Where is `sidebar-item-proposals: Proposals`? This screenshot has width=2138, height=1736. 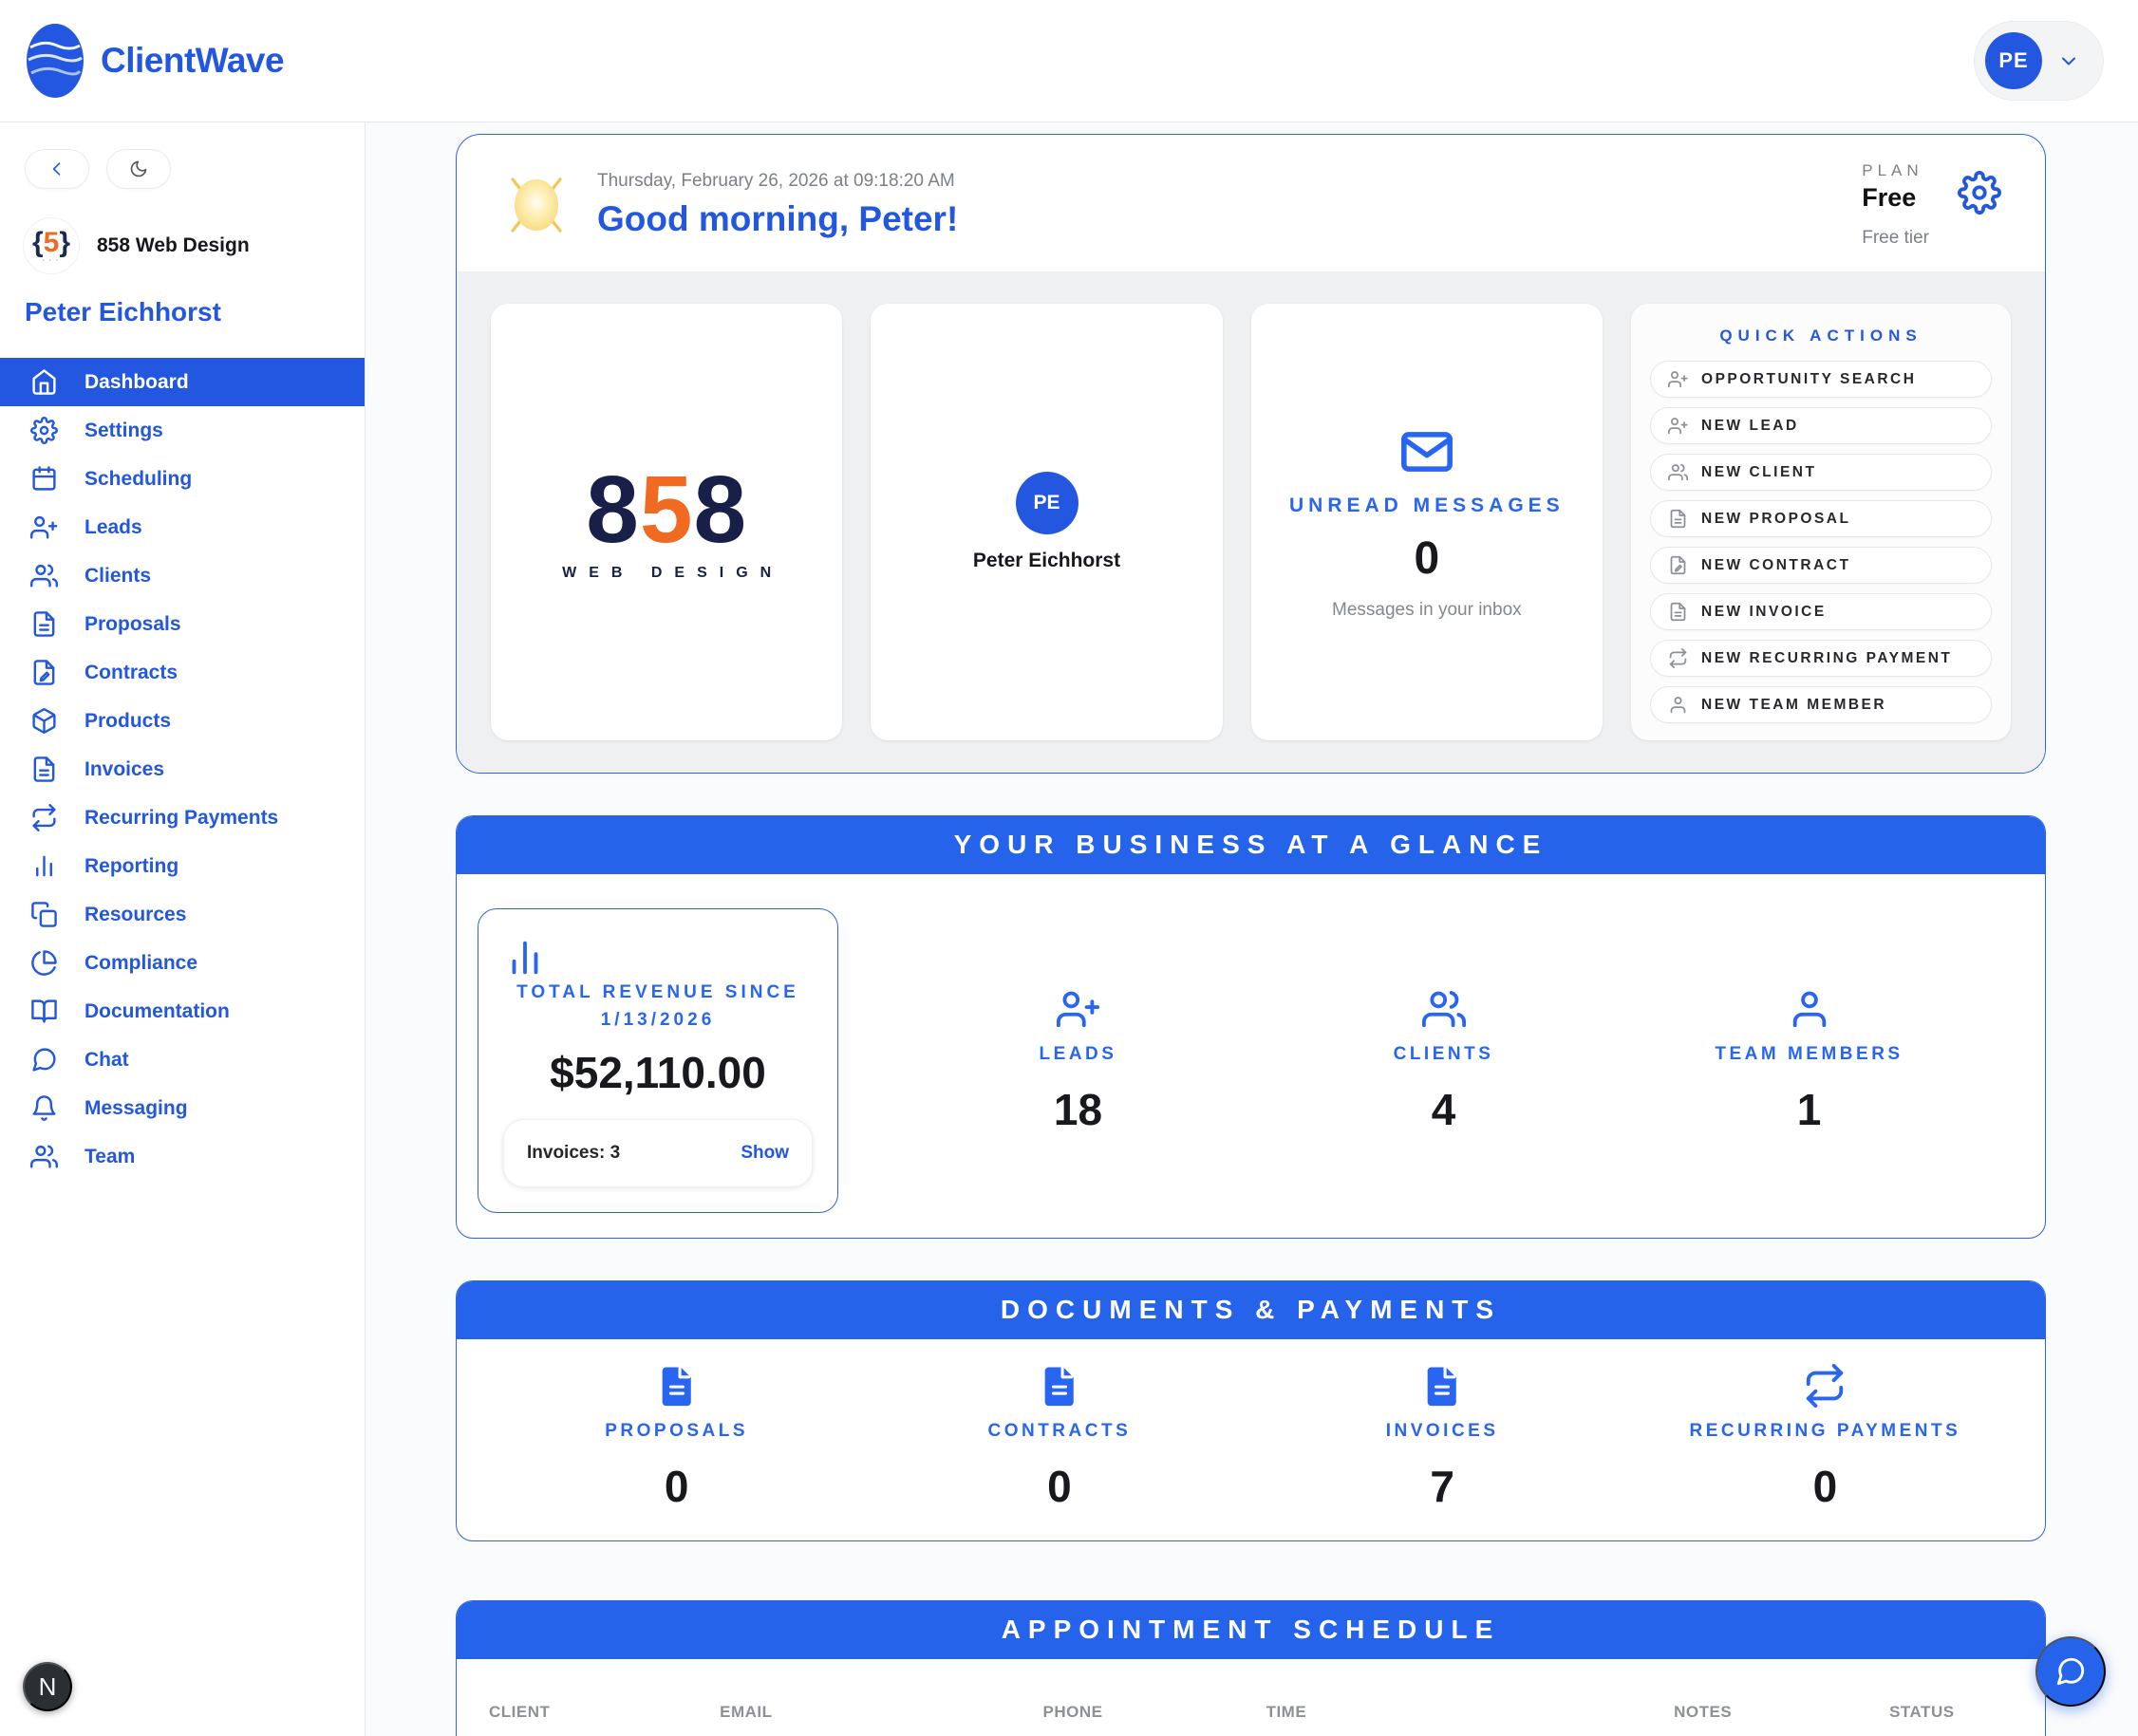
sidebar-item-proposals: Proposals is located at coordinates (182, 624).